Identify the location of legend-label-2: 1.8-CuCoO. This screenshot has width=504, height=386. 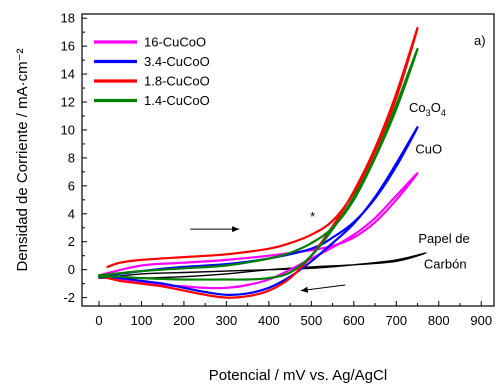
(177, 81).